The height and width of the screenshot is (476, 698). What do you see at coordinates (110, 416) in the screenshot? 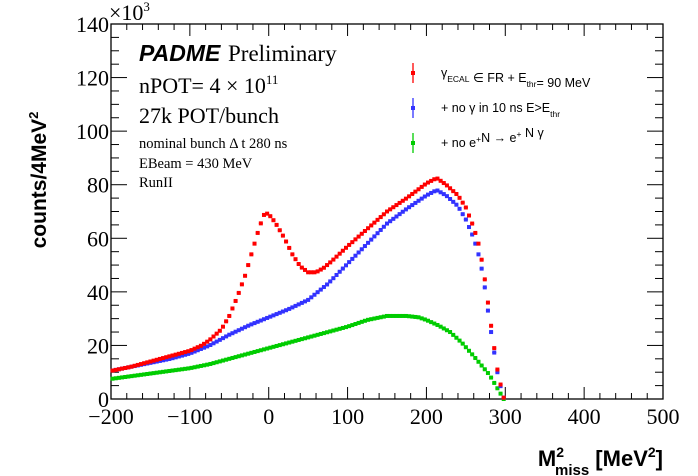
I see `x-tick-label: −200` at bounding box center [110, 416].